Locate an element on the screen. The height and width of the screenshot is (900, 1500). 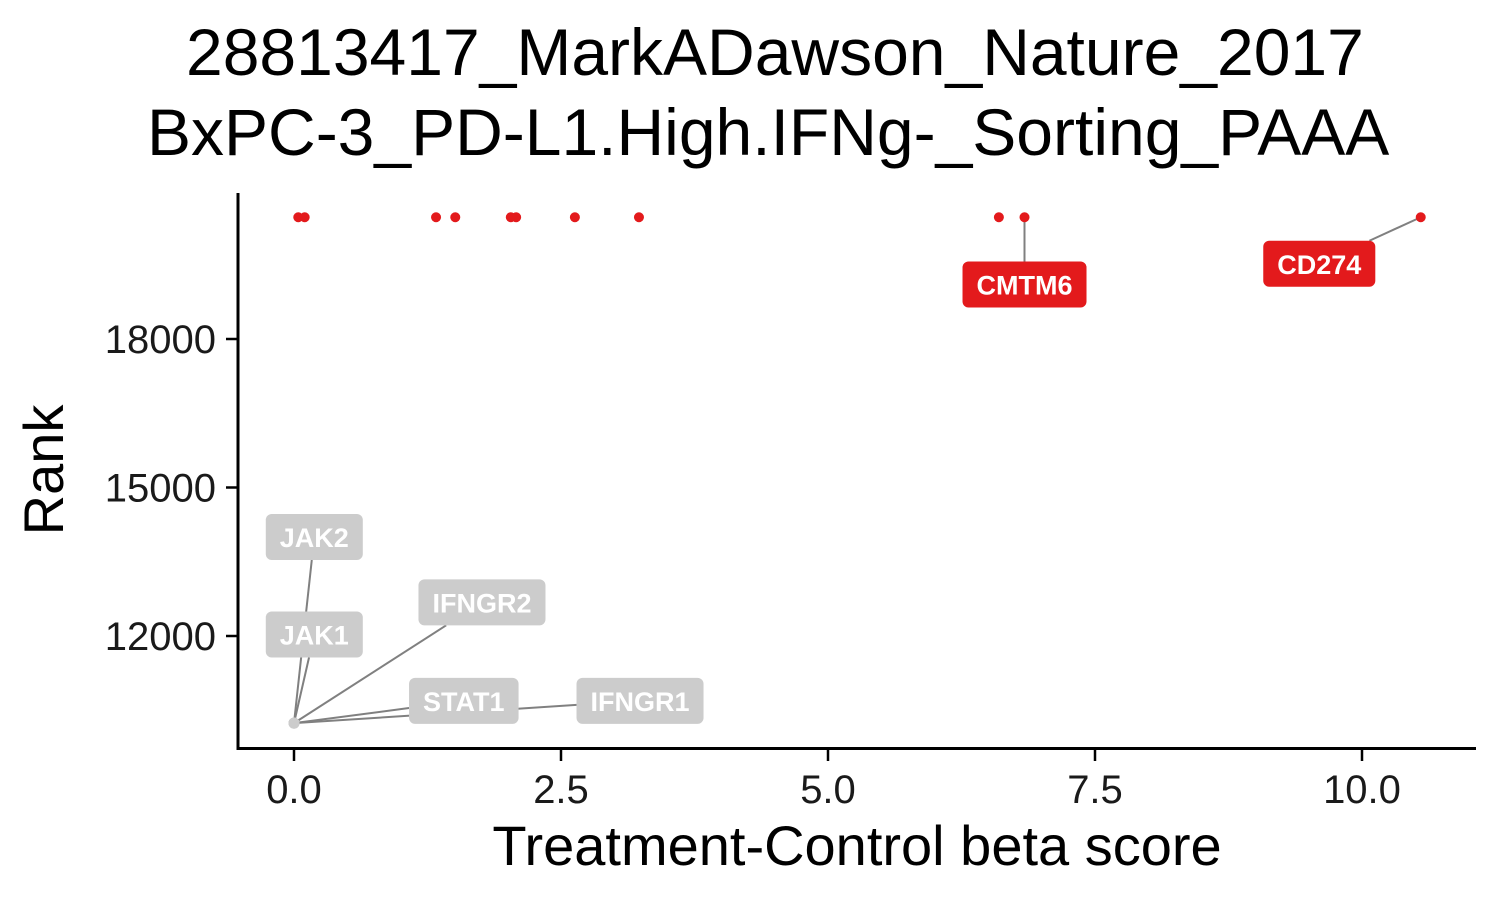
y-axis-title: Rank is located at coordinates (43, 470).